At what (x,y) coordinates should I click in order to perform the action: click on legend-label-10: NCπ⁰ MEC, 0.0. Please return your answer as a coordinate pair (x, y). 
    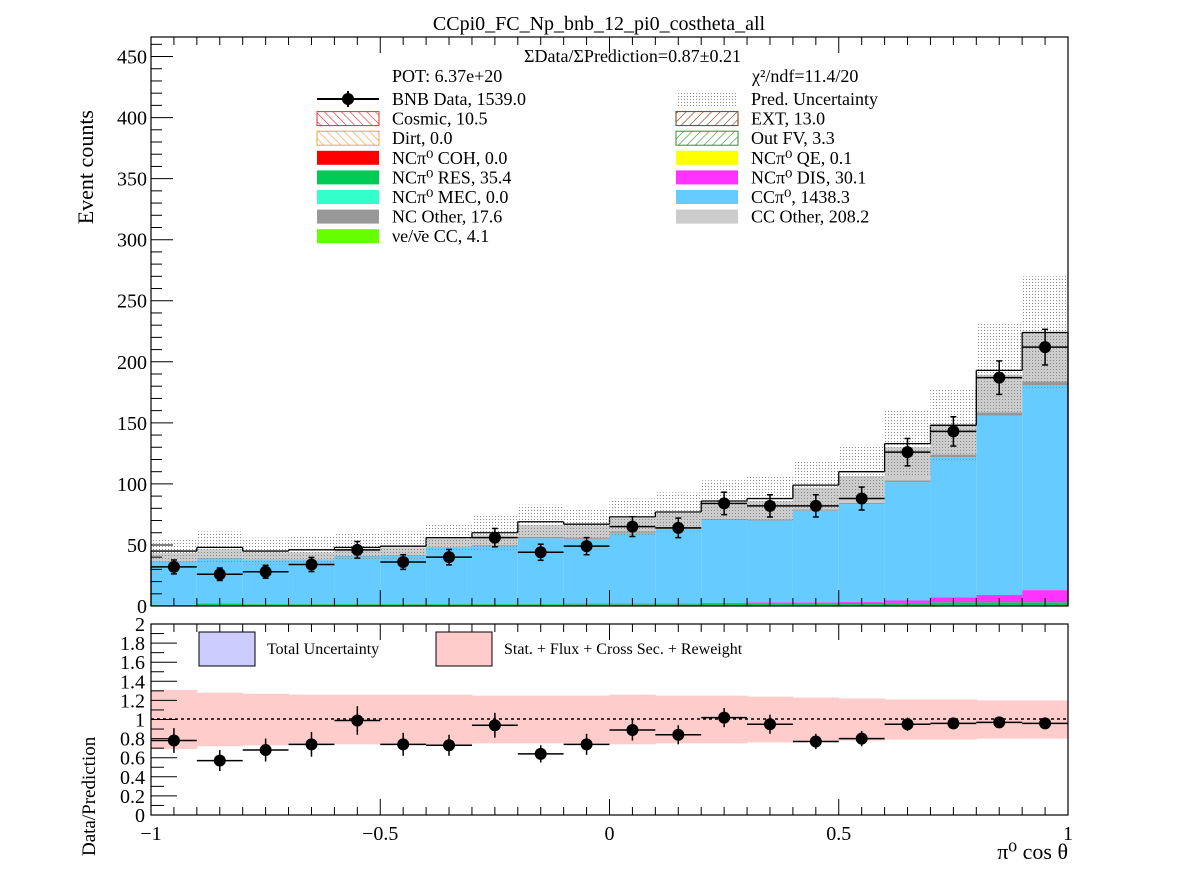
    Looking at the image, I should click on (450, 197).